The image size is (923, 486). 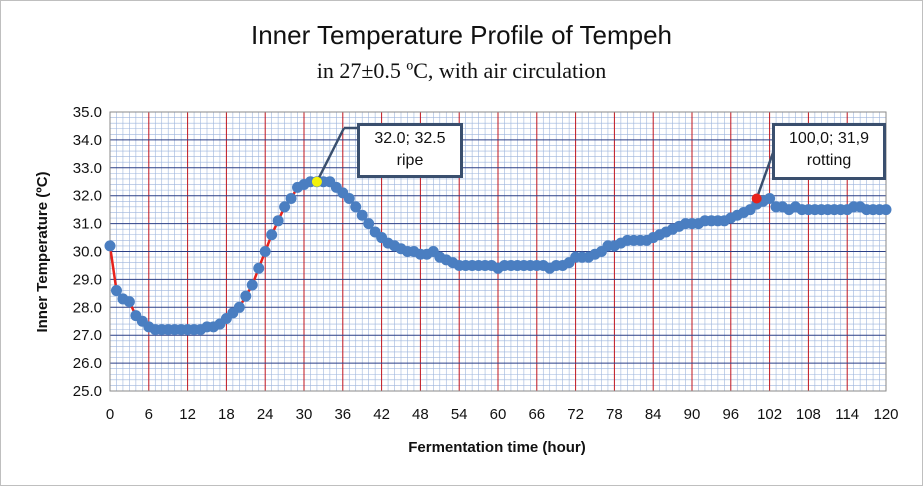 What do you see at coordinates (187, 414) in the screenshot?
I see `x-tick-label: 12` at bounding box center [187, 414].